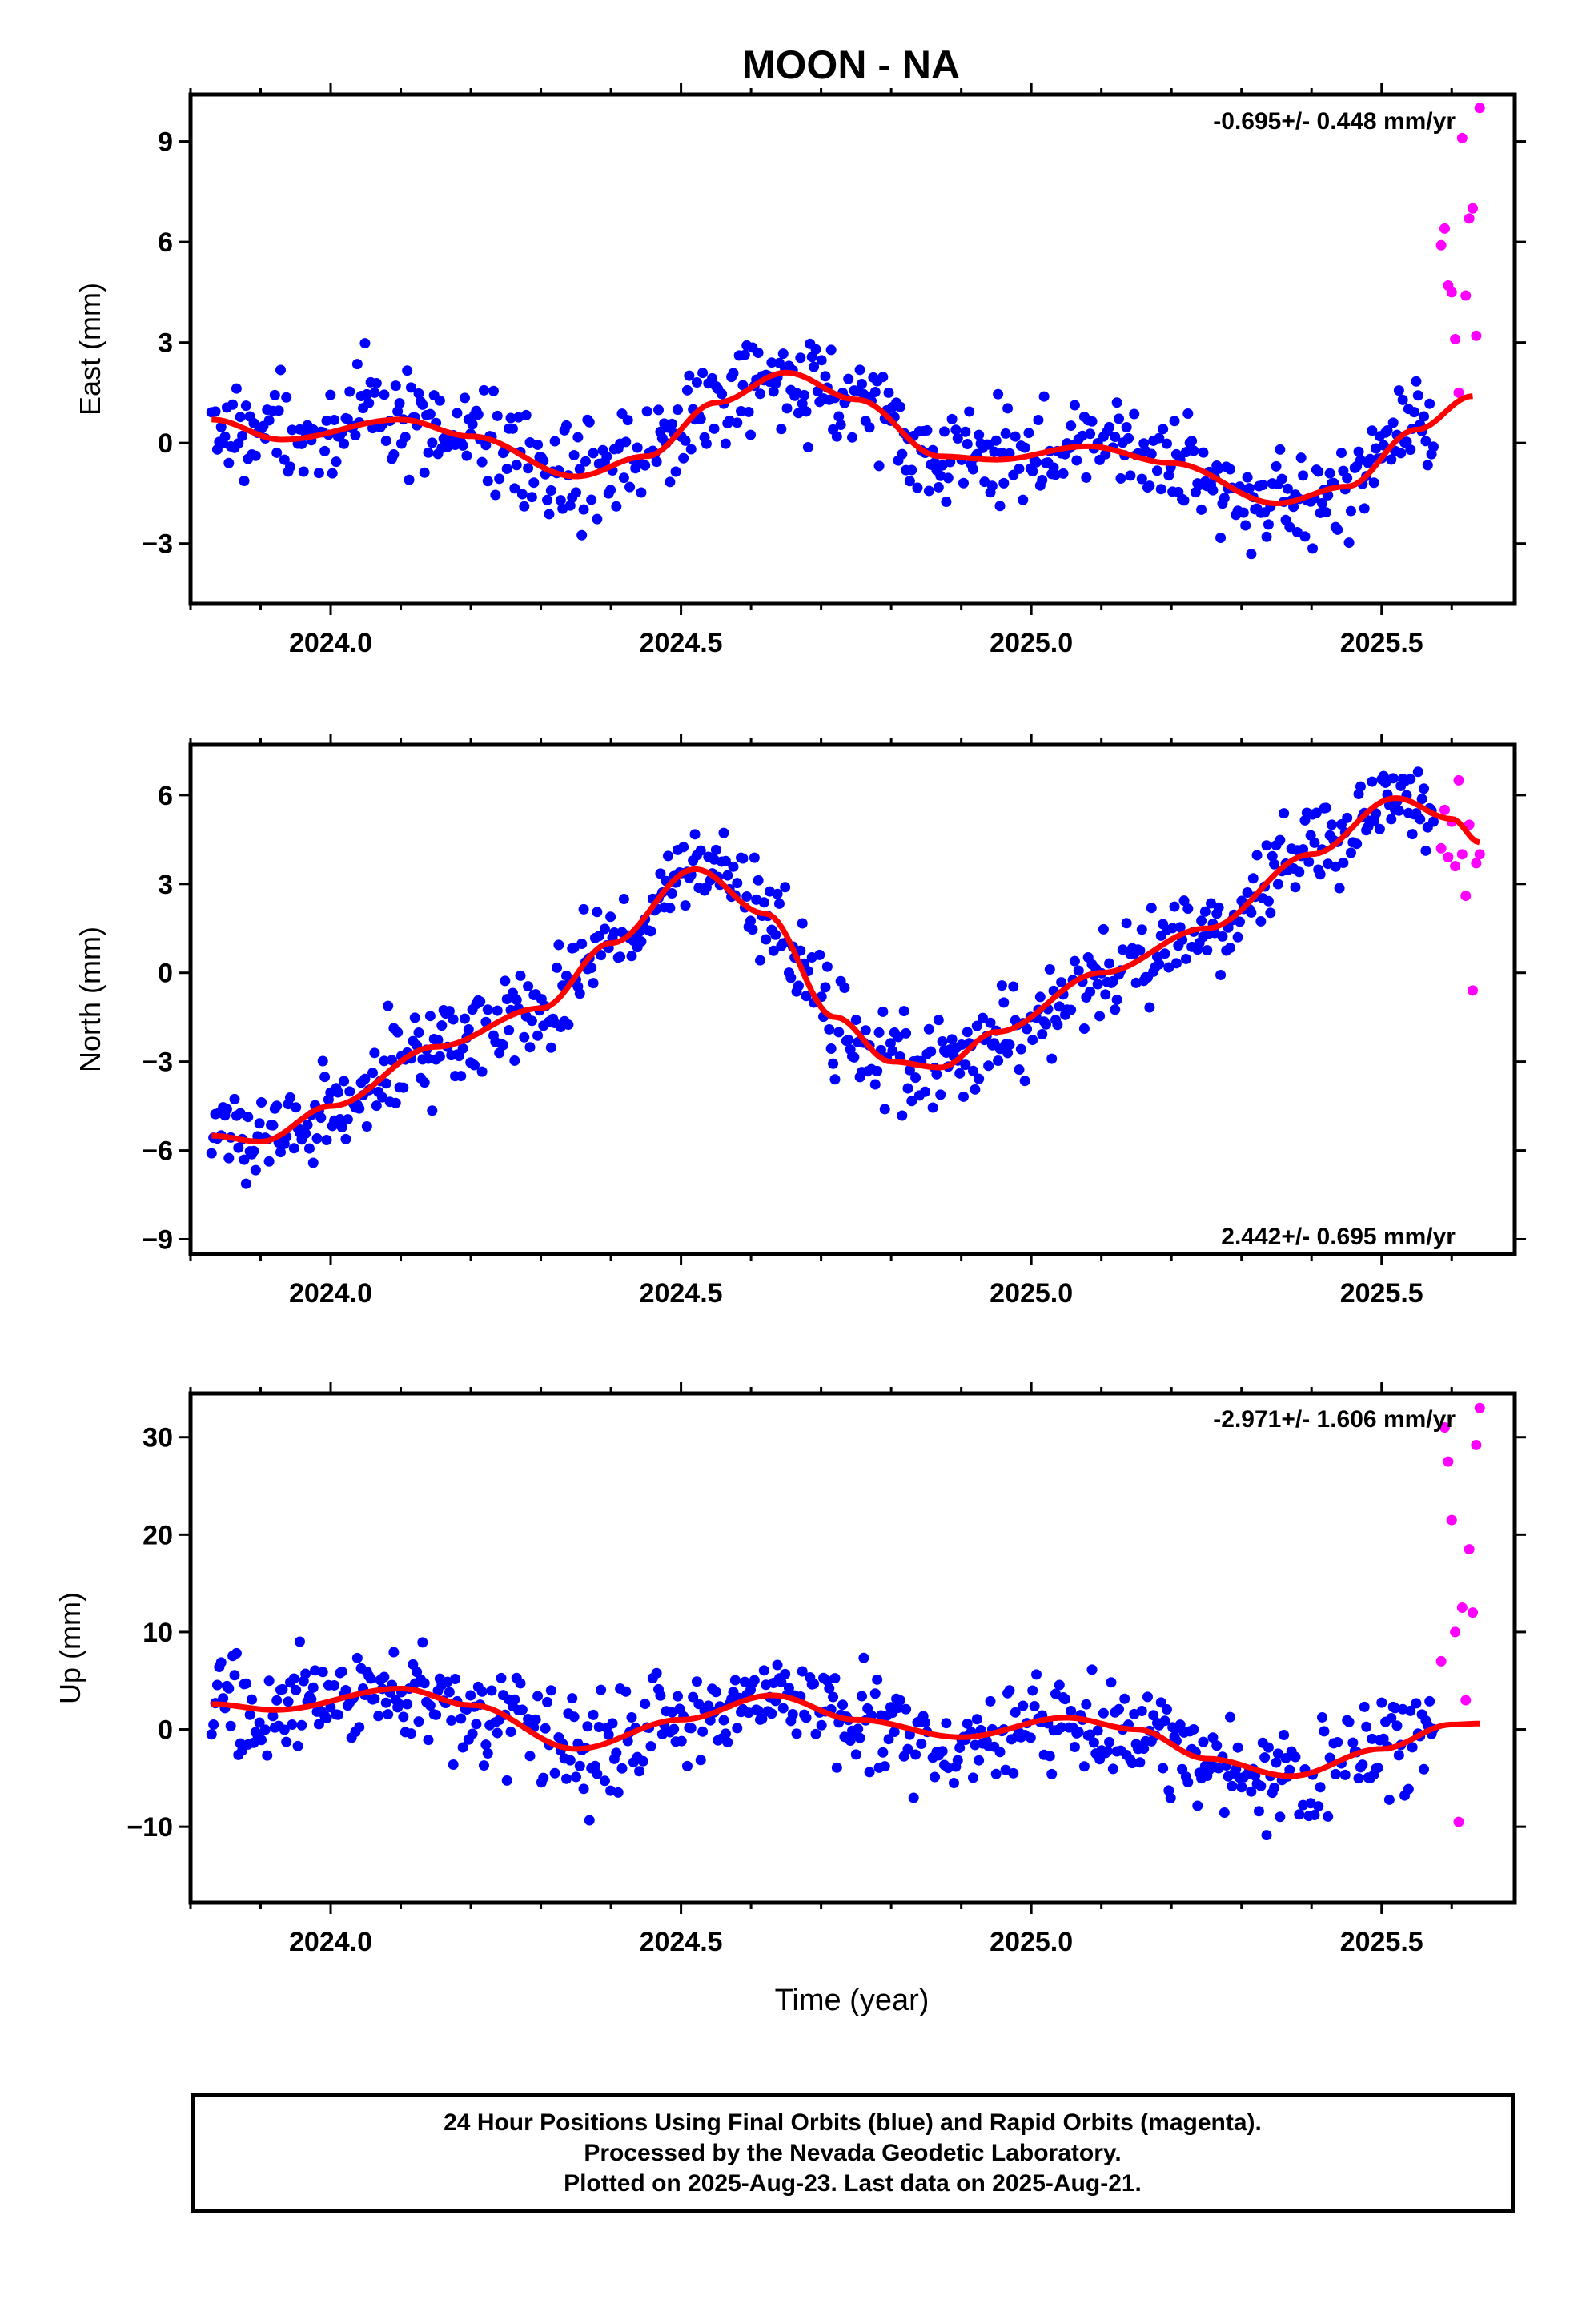 This screenshot has width=1582, height=2324. I want to click on east-xtick-label: 2025.0, so click(1031, 643).